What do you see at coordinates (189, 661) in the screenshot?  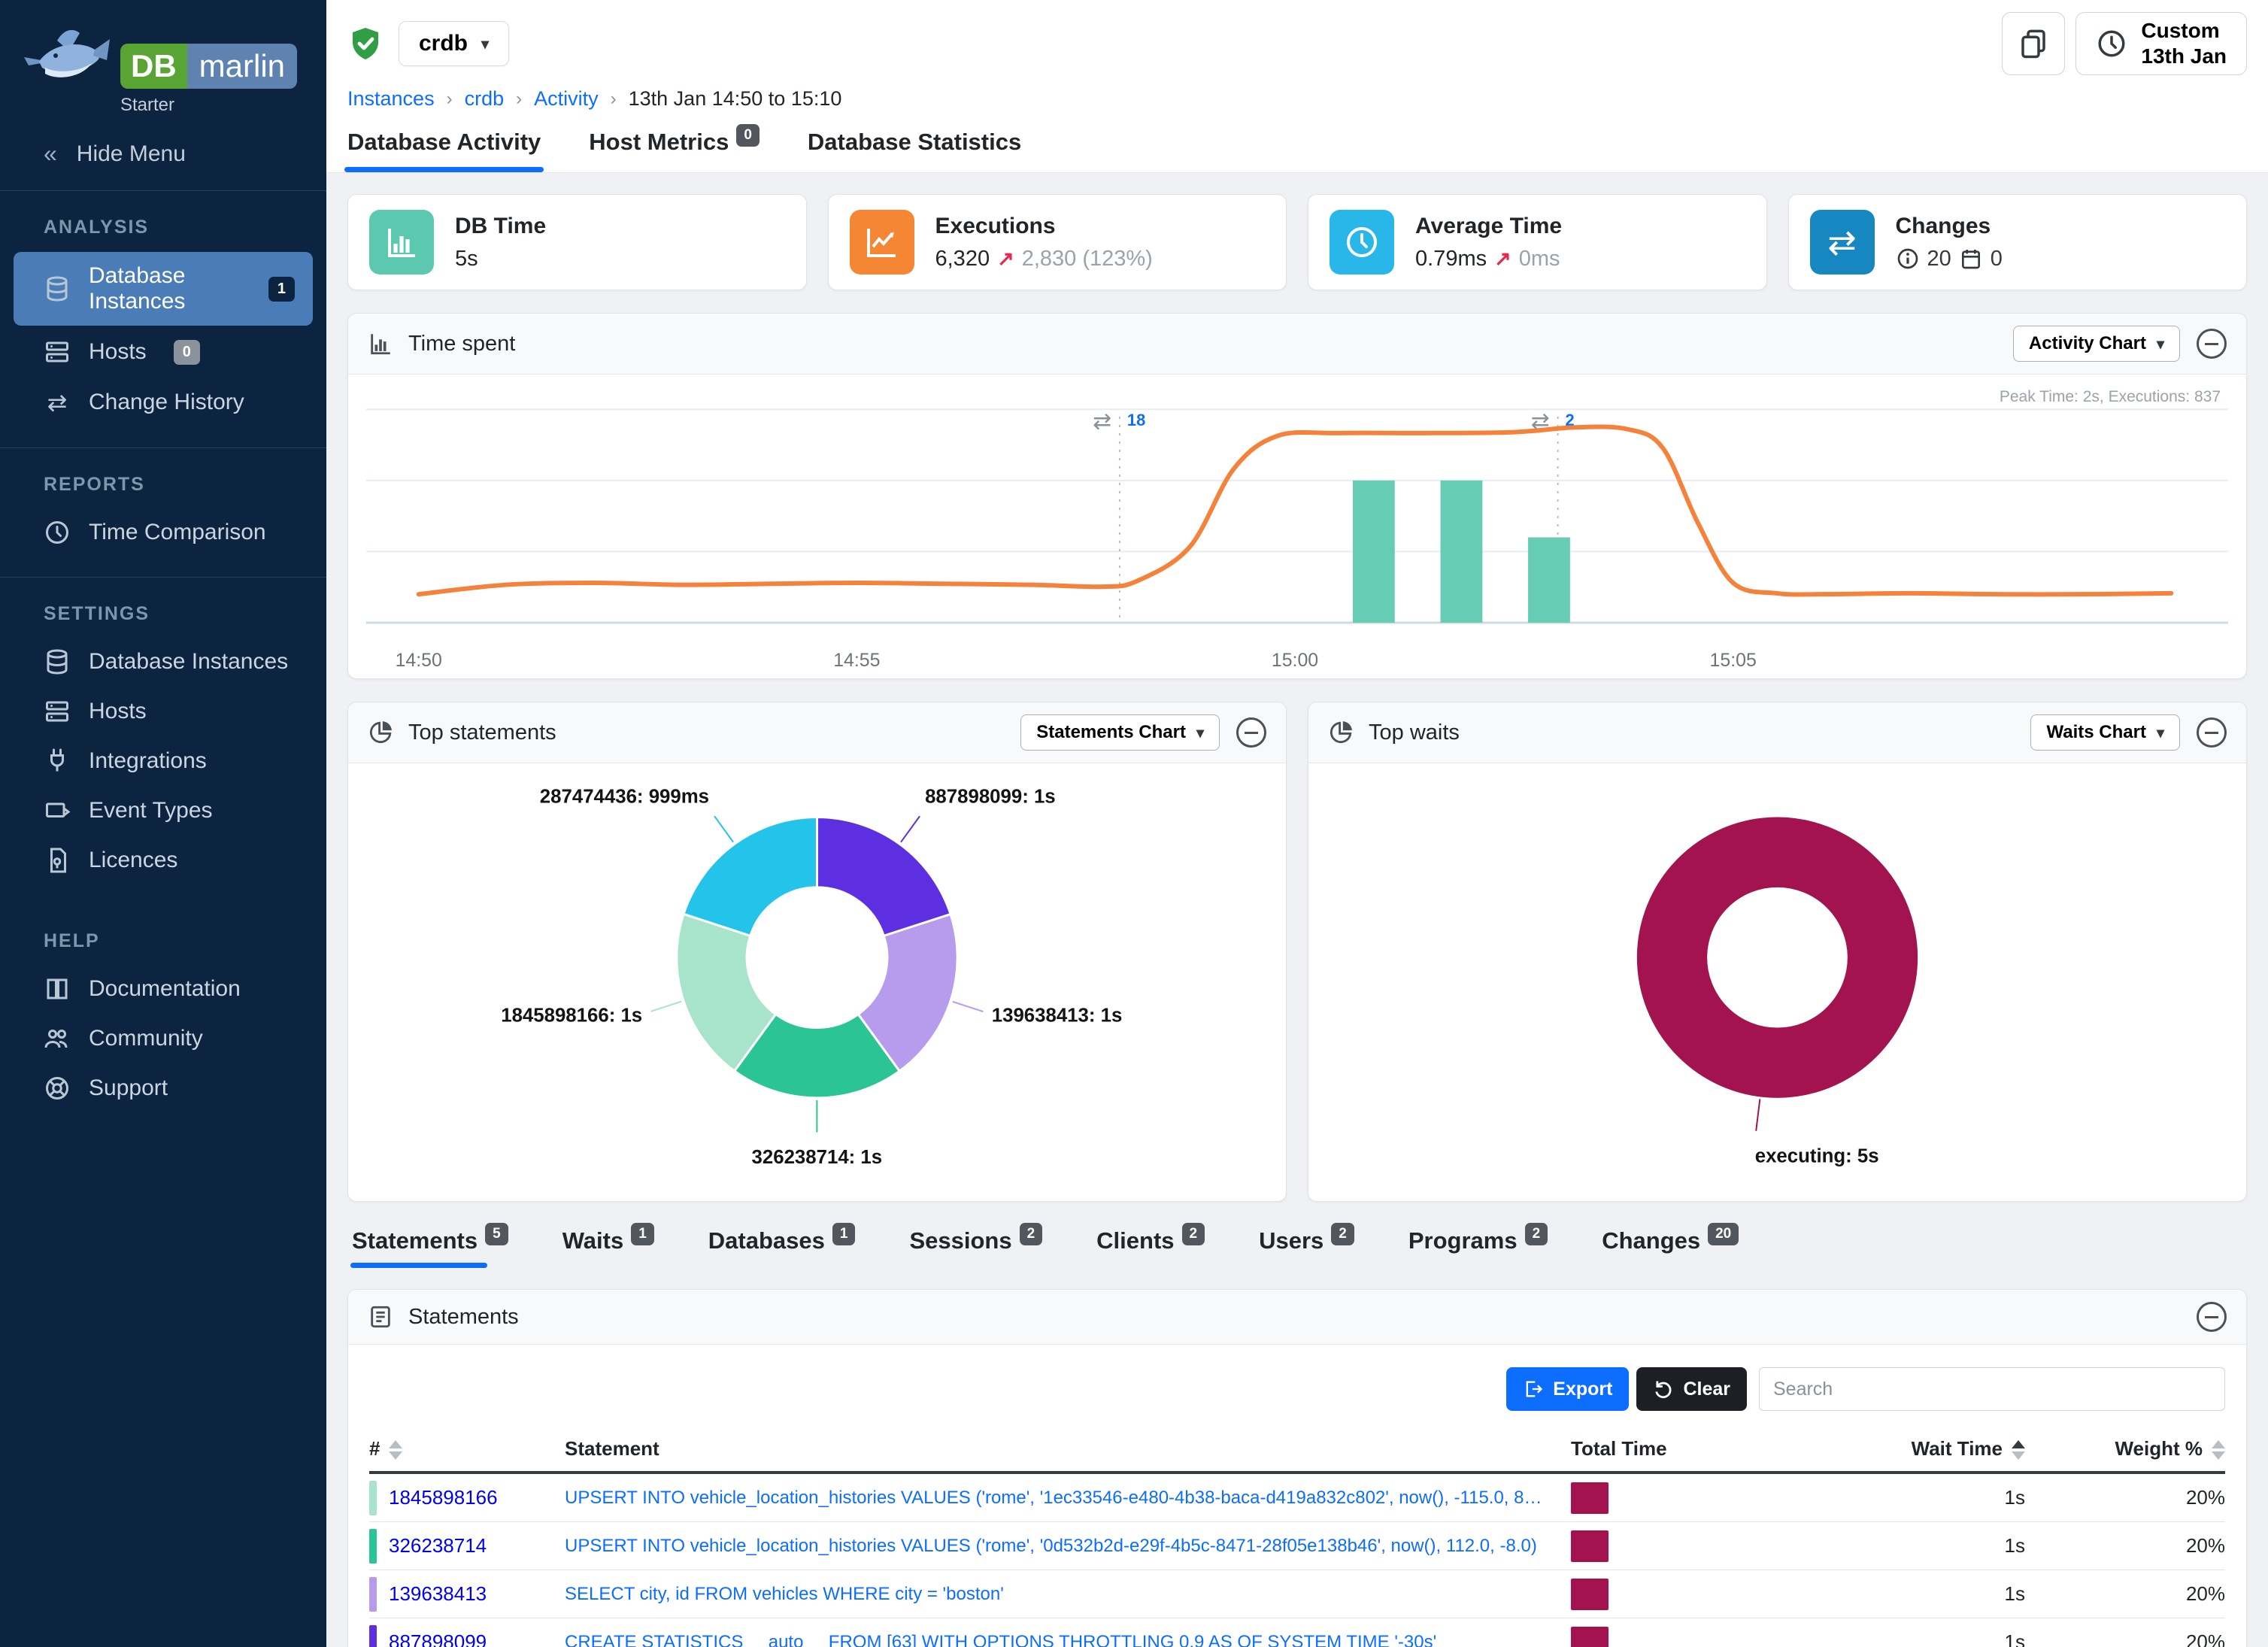 I see `sidebar-item-label: Database Instances` at bounding box center [189, 661].